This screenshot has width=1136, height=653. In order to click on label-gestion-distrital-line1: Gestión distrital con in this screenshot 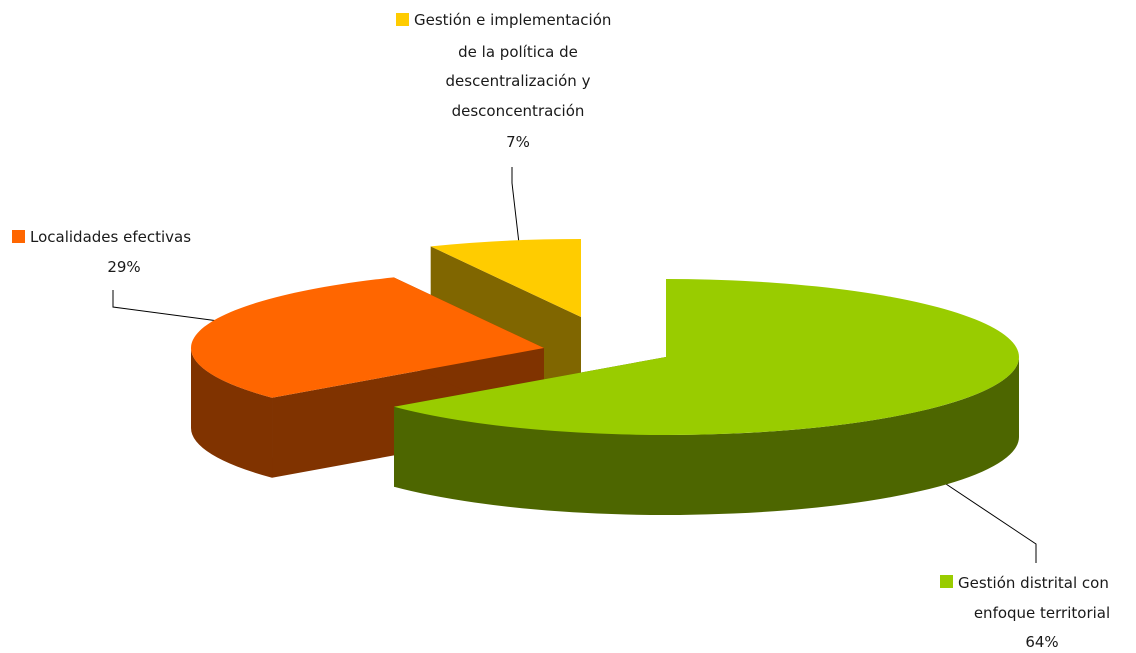, I will do `click(1033, 583)`.